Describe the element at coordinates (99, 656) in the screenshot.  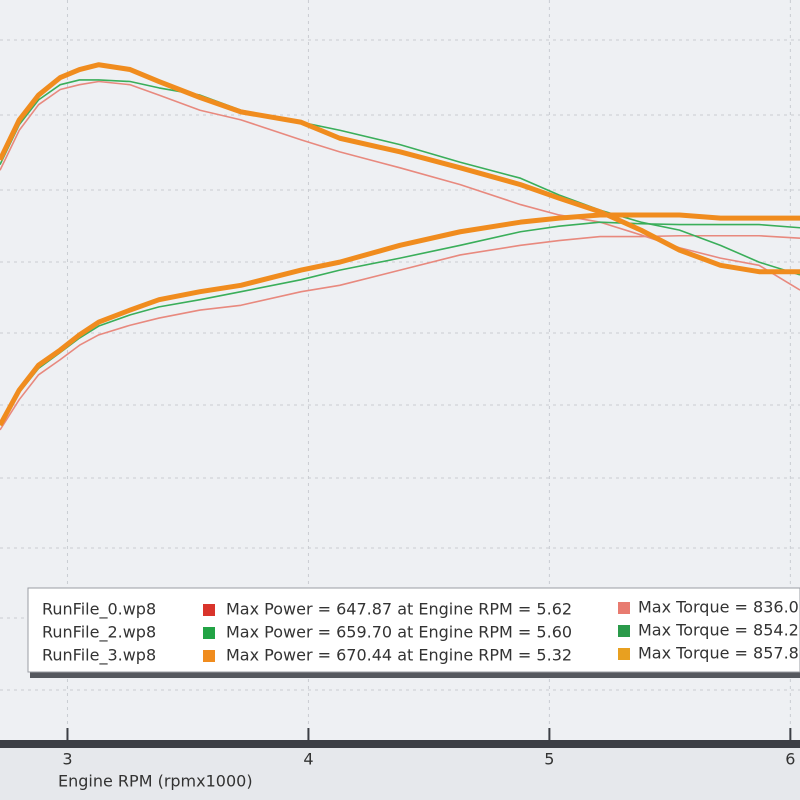
I see `legend-run-name: RunFile_3.wp8` at that location.